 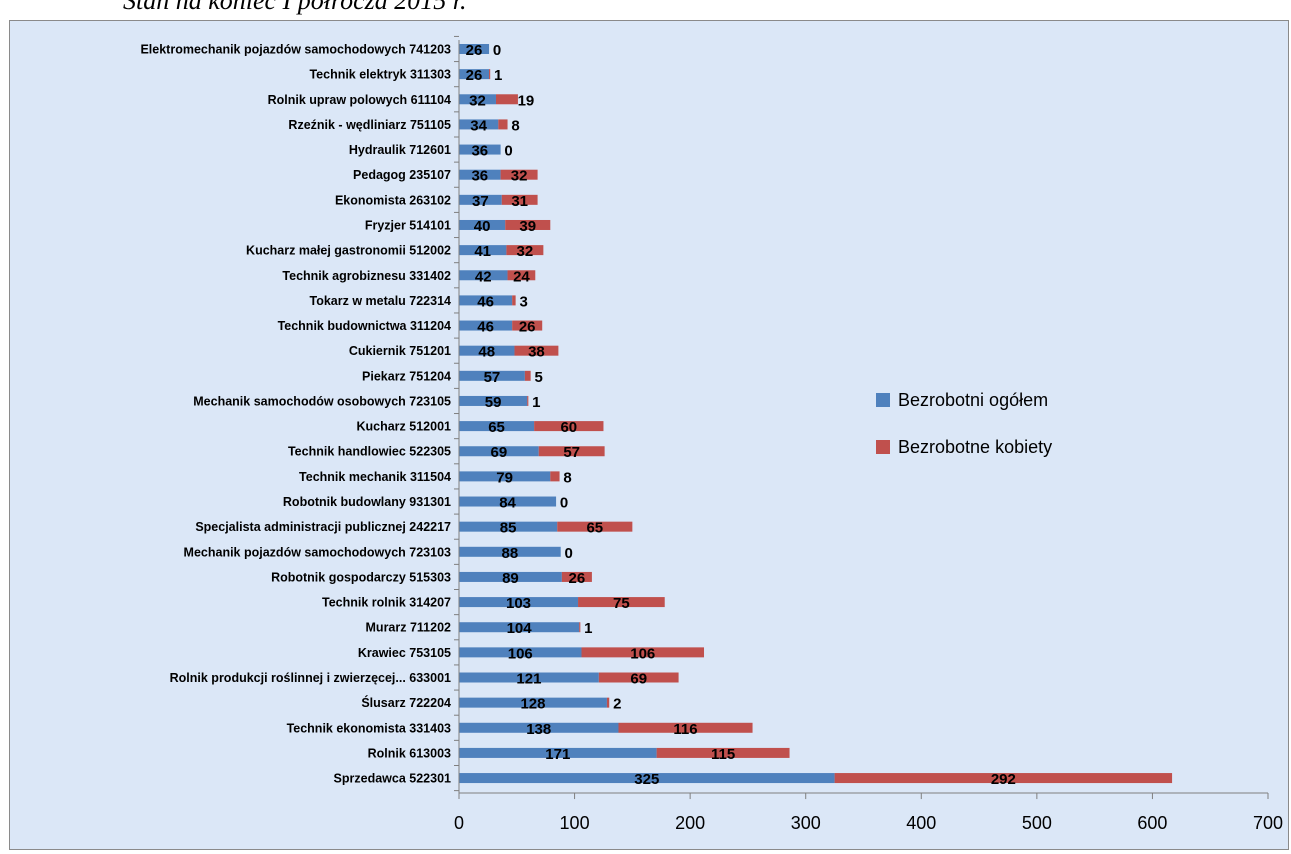 I want to click on x-tick-label: 500, so click(x=1037, y=823).